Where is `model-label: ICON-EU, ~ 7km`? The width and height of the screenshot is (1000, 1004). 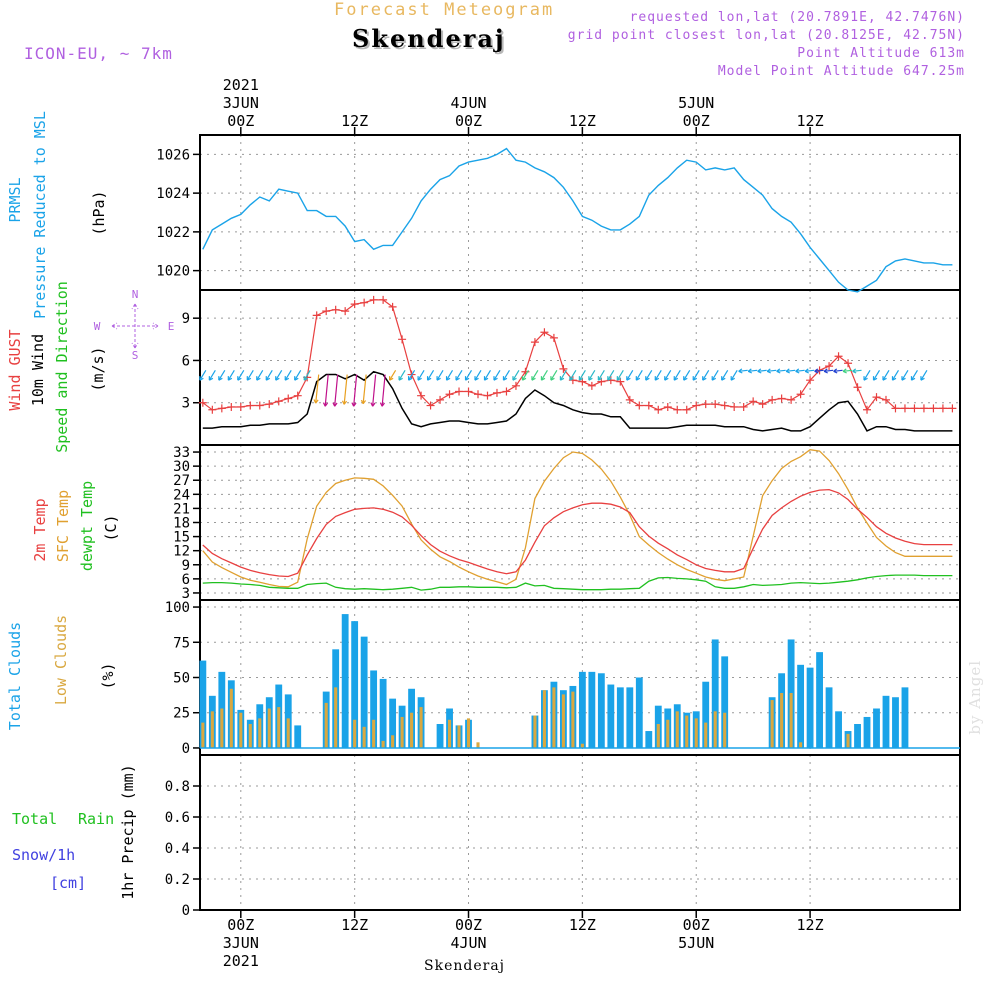
model-label: ICON-EU, ~ 7km is located at coordinates (98, 53).